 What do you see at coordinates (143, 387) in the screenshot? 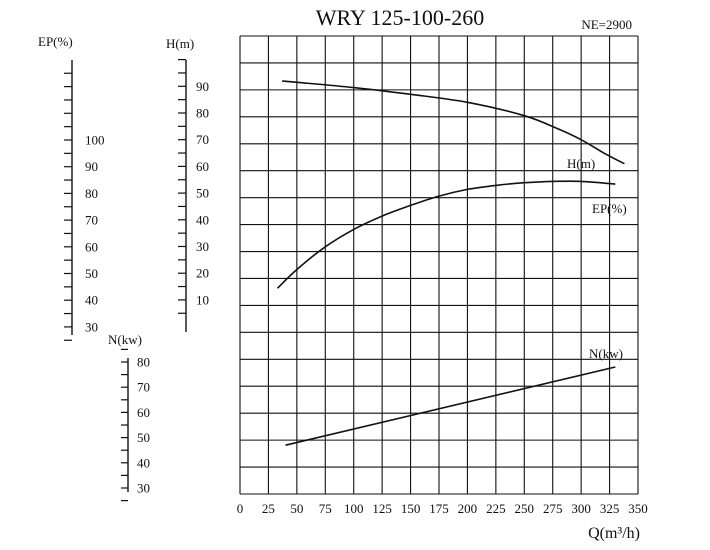
I see `power-tick-label: 70` at bounding box center [143, 387].